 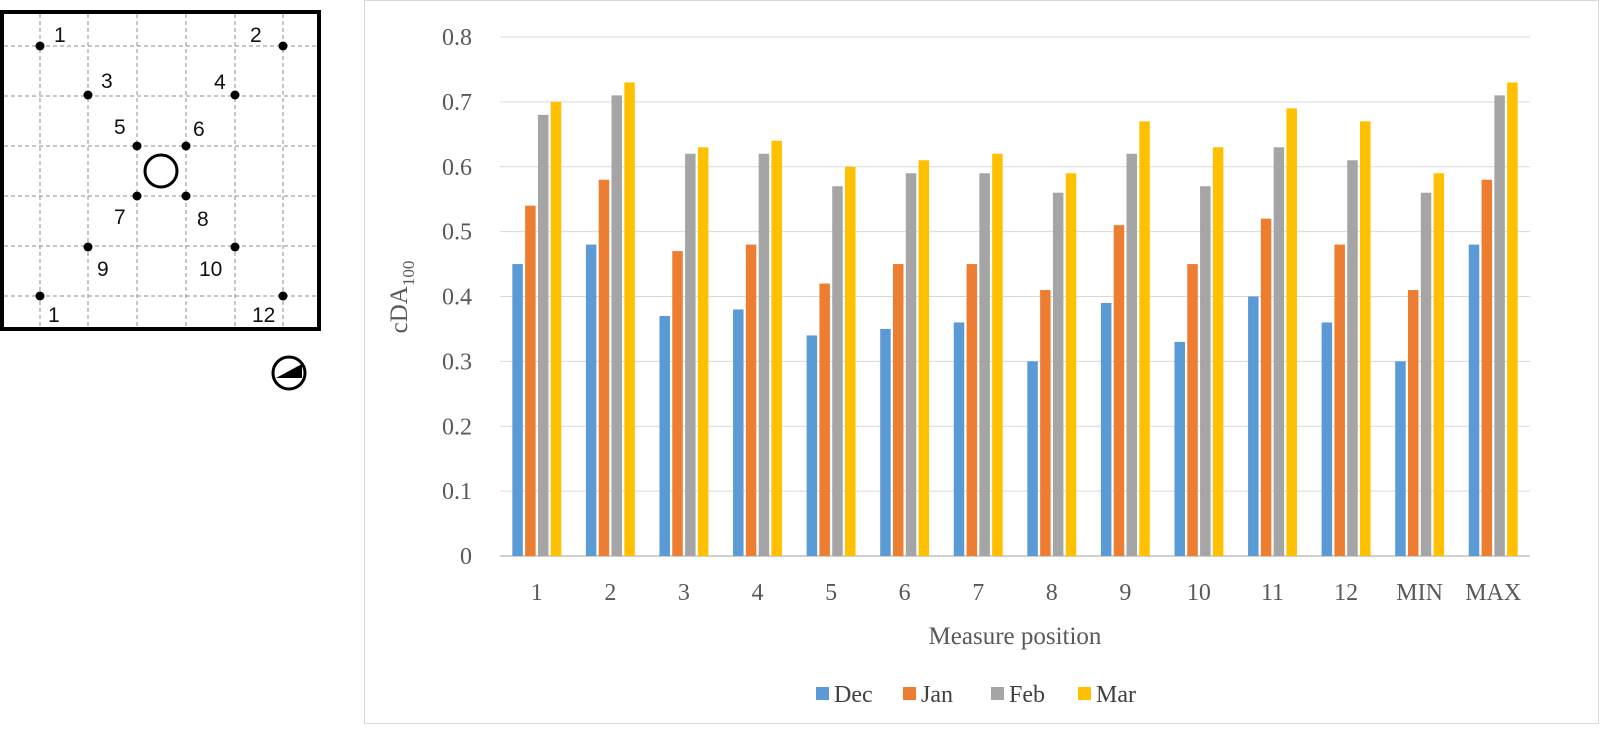 I want to click on x-tick-label: MAX, so click(x=1493, y=593).